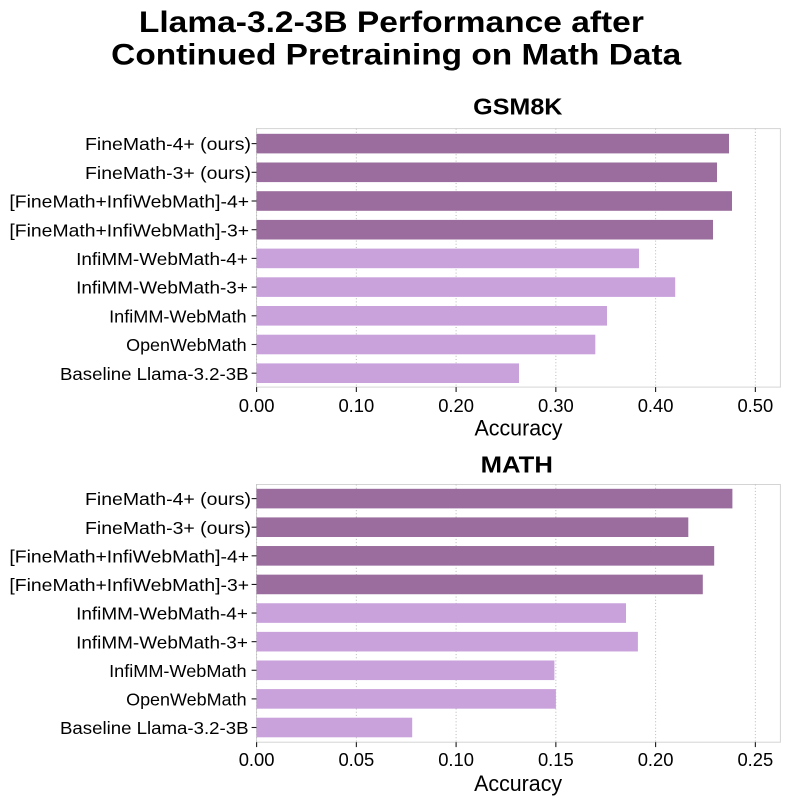 Image resolution: width=790 pixels, height=804 pixels. I want to click on svg-text: MATH, so click(517, 465).